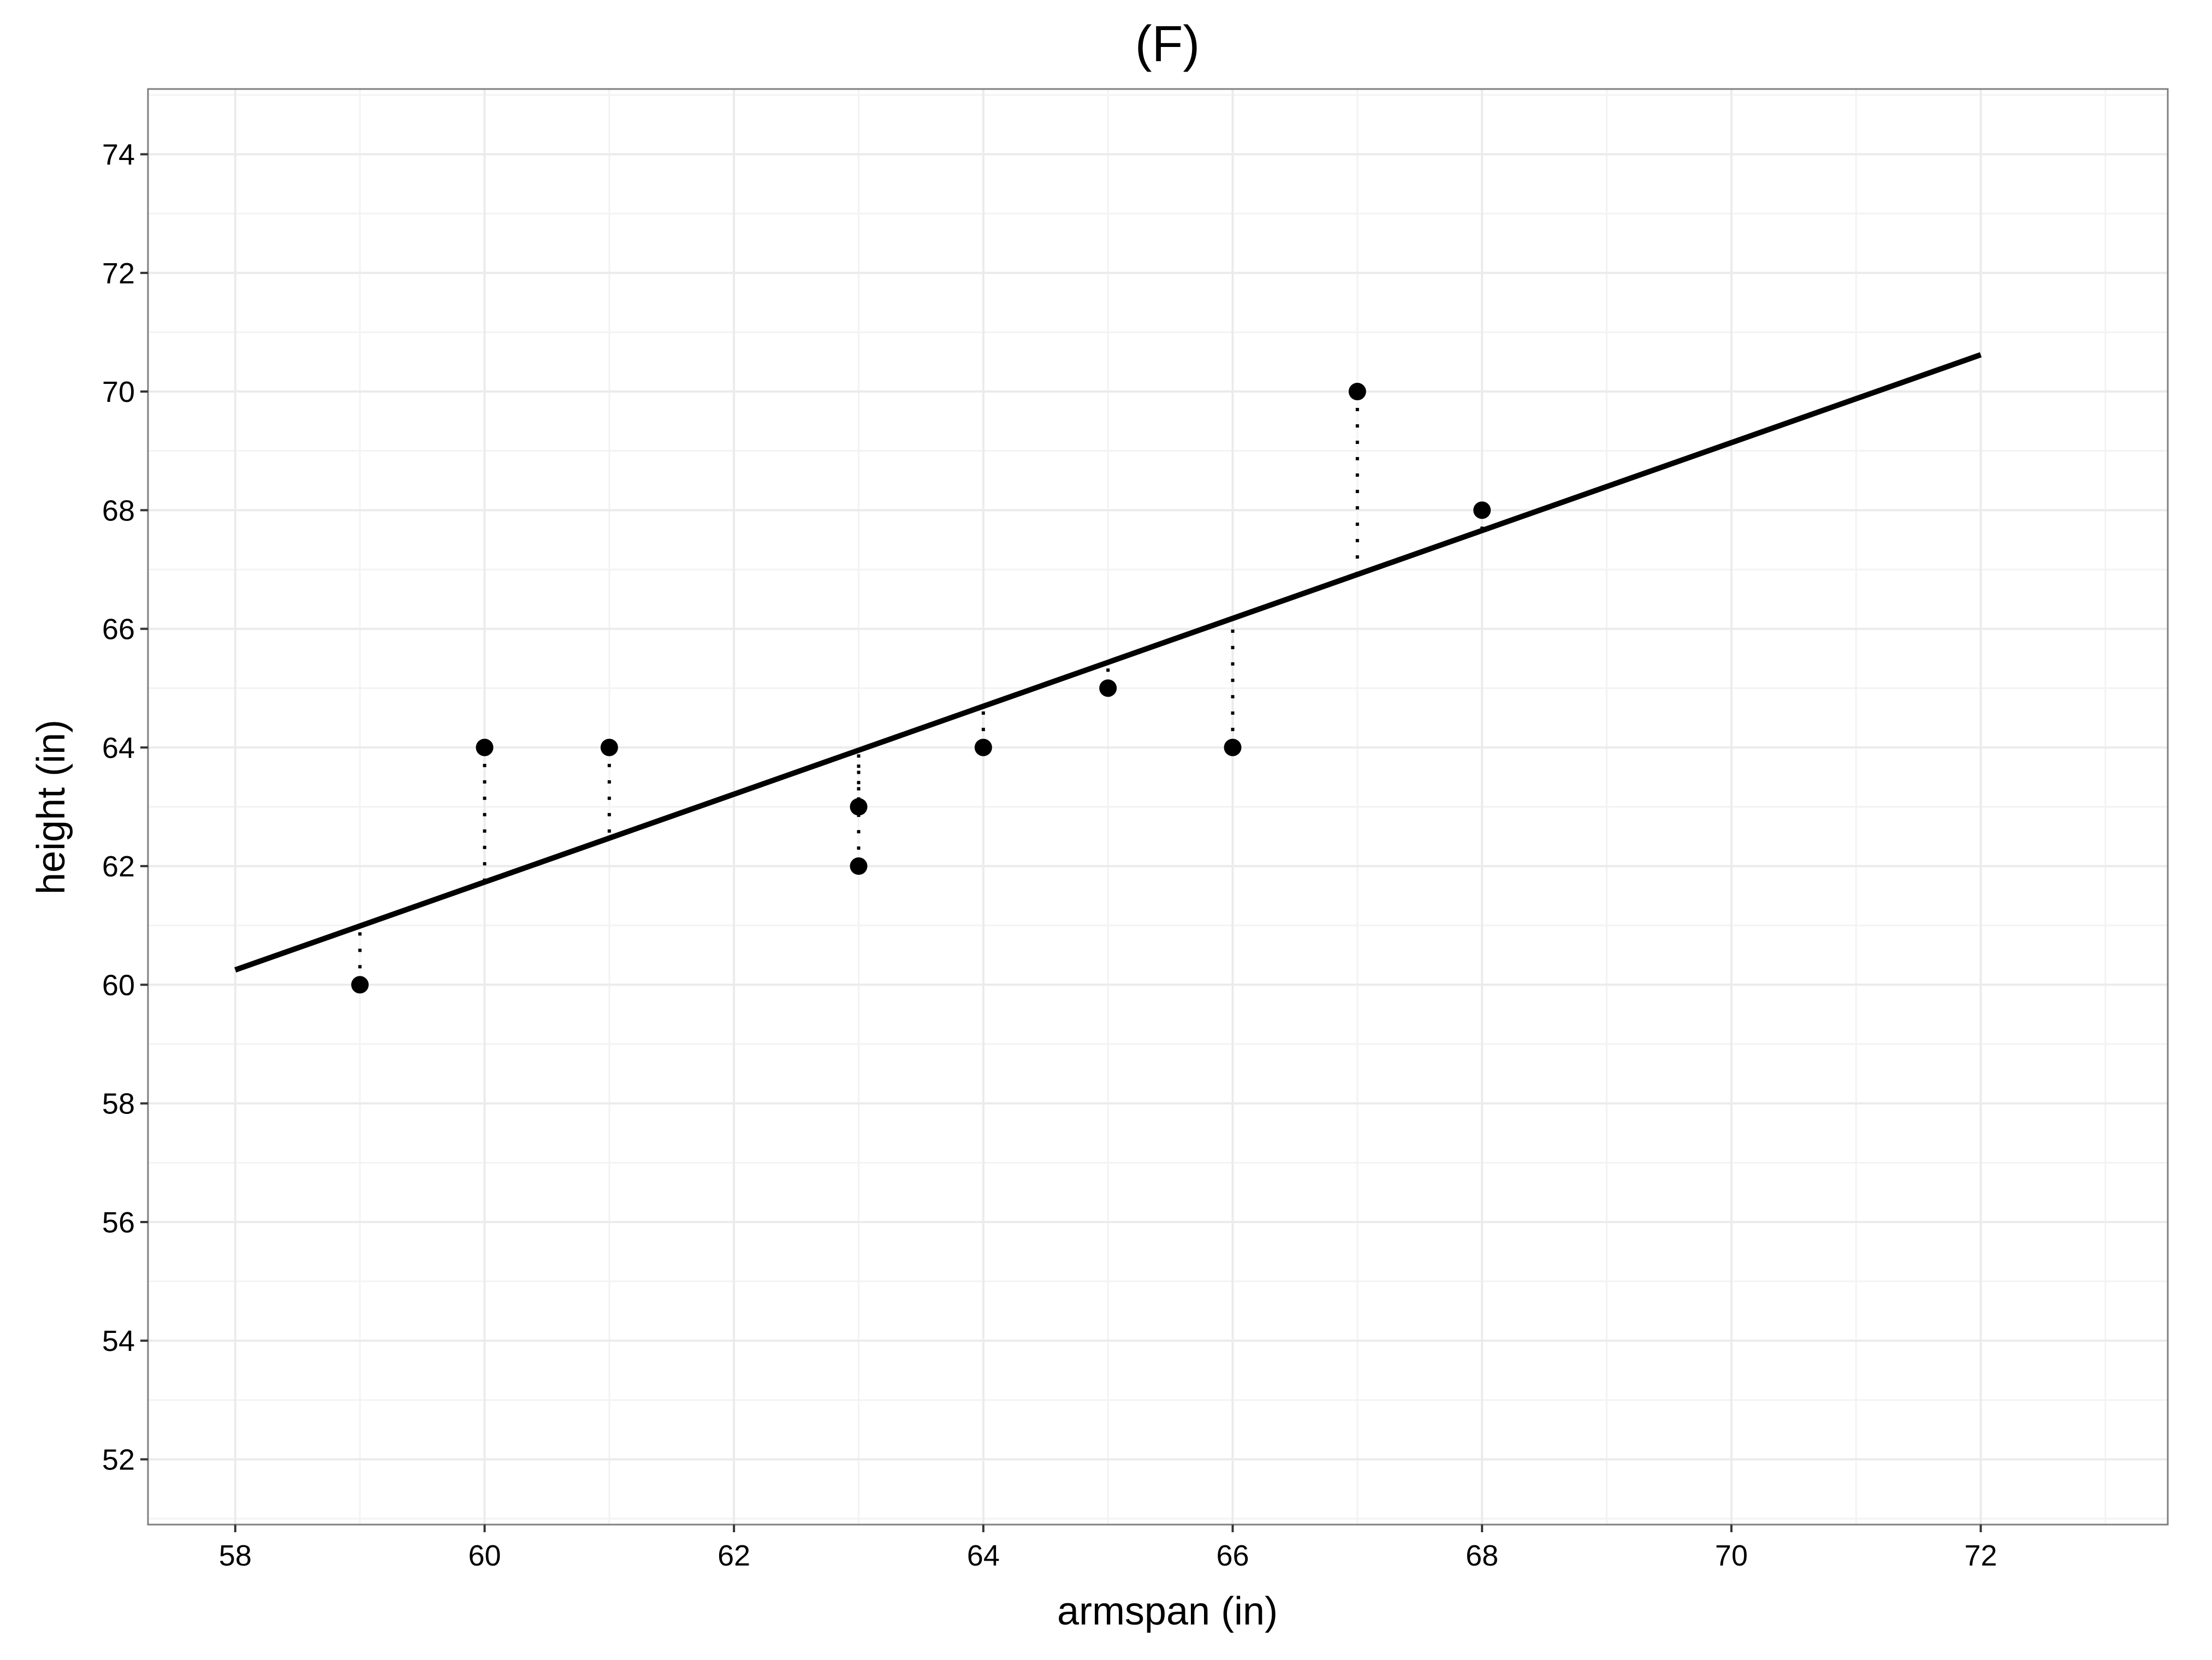  I want to click on x-tick-label: 68, so click(1482, 1555).